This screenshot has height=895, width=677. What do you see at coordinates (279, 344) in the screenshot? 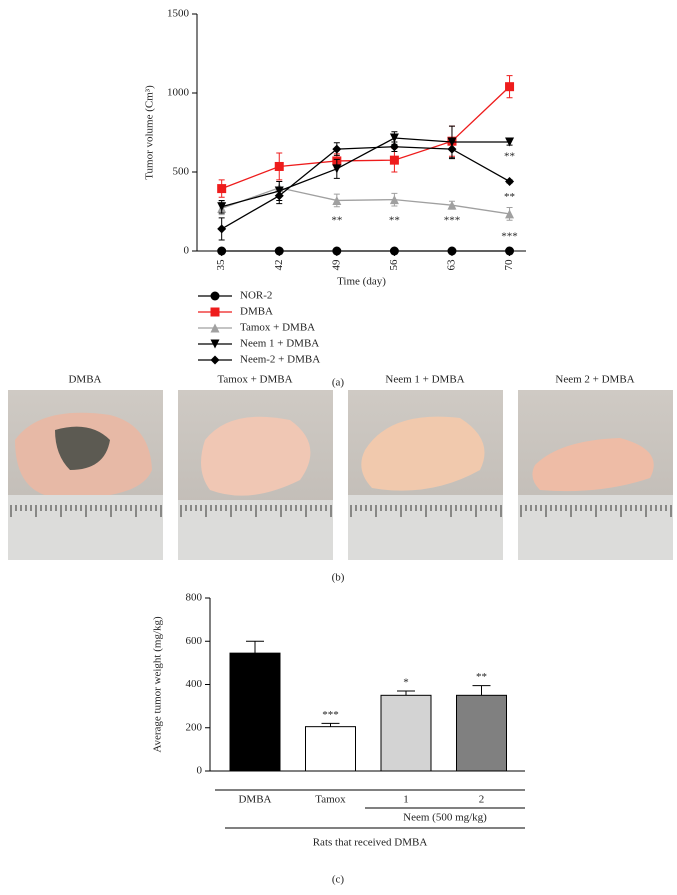
I see `legend-label: Neem 1 + DMBA` at bounding box center [279, 344].